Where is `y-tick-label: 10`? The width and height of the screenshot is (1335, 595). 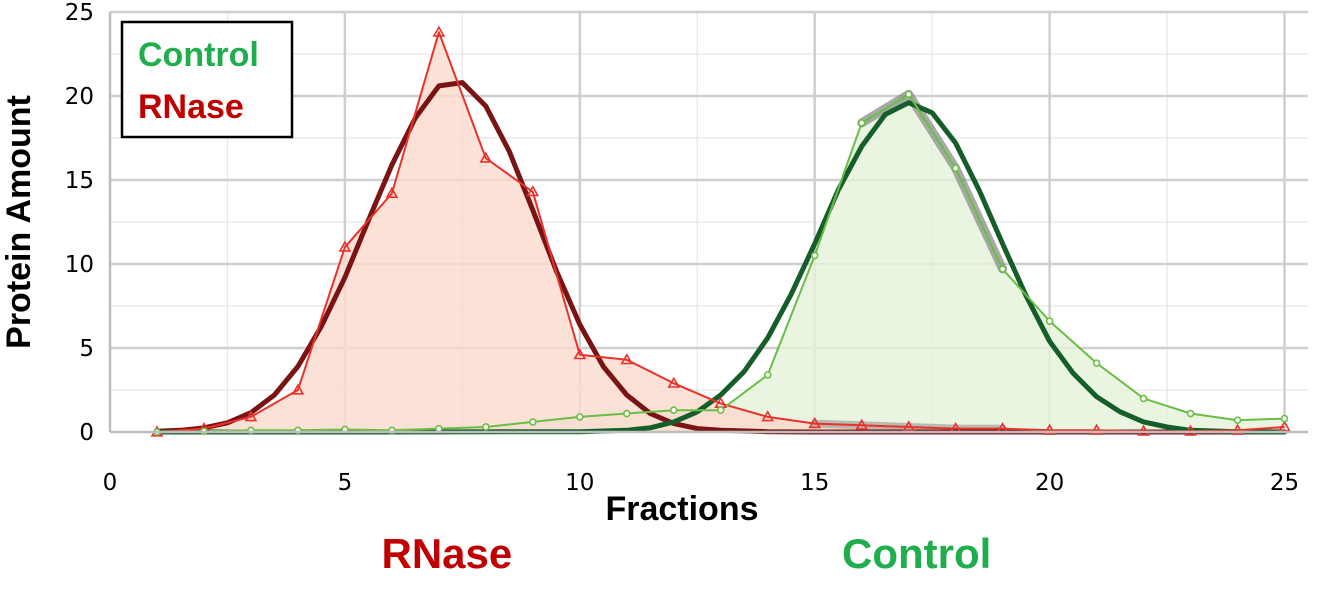 y-tick-label: 10 is located at coordinates (79, 265).